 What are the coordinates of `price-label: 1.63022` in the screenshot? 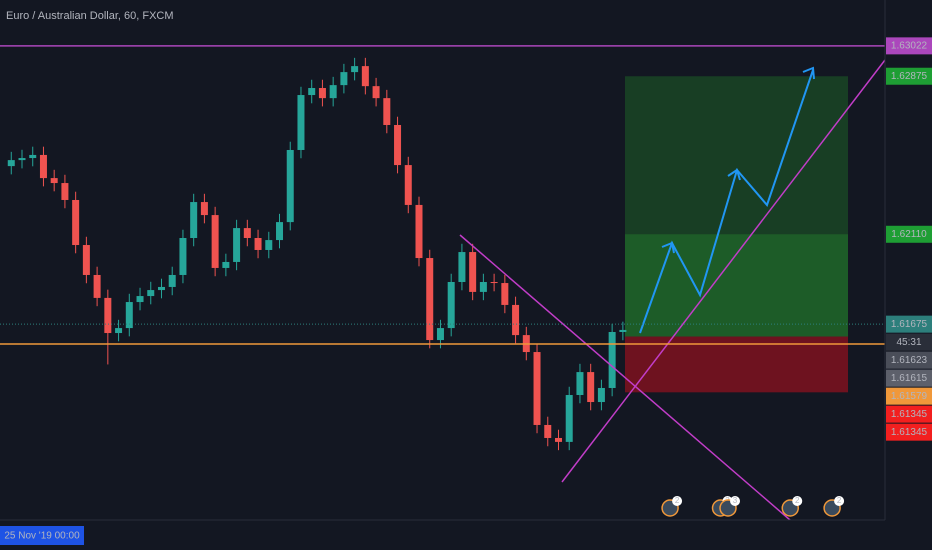 It's located at (909, 46).